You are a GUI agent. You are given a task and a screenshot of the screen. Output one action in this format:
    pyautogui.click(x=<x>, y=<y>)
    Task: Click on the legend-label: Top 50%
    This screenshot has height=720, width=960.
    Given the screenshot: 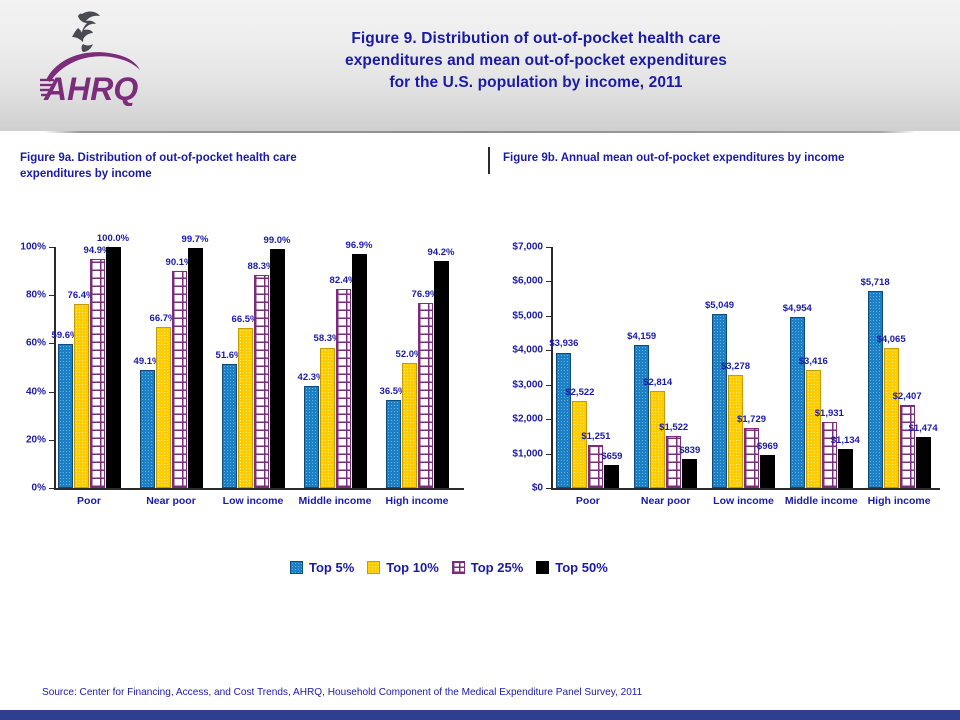 What is the action you would take?
    pyautogui.click(x=581, y=567)
    